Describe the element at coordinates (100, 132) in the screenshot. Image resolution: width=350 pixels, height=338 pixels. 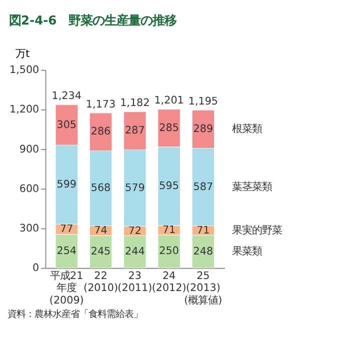
I see `data-label: 286` at that location.